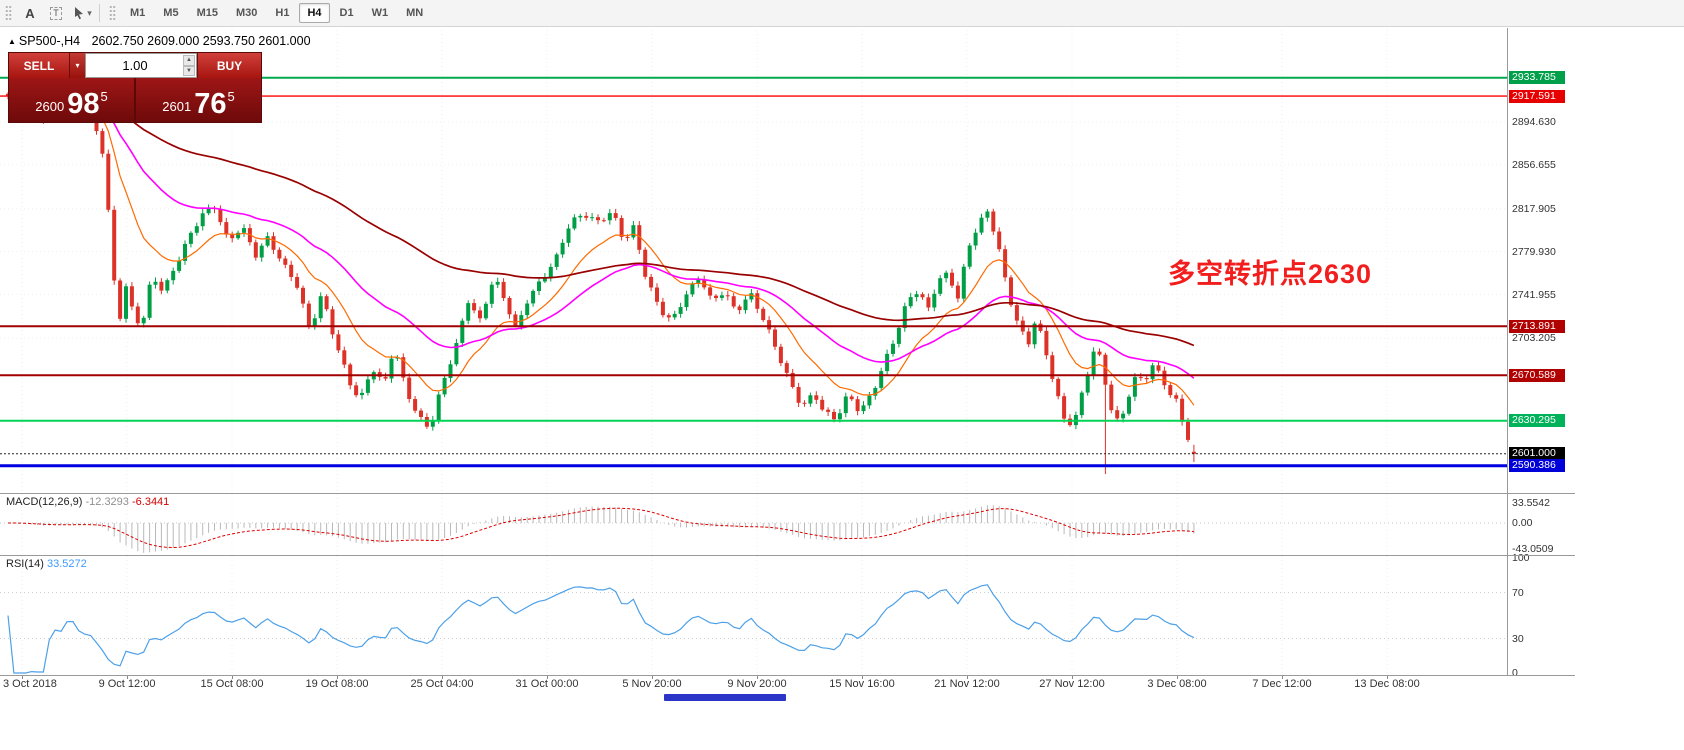 This screenshot has height=750, width=1684. What do you see at coordinates (1282, 684) in the screenshot?
I see `time-axis-label: 7 Dec 12:00` at bounding box center [1282, 684].